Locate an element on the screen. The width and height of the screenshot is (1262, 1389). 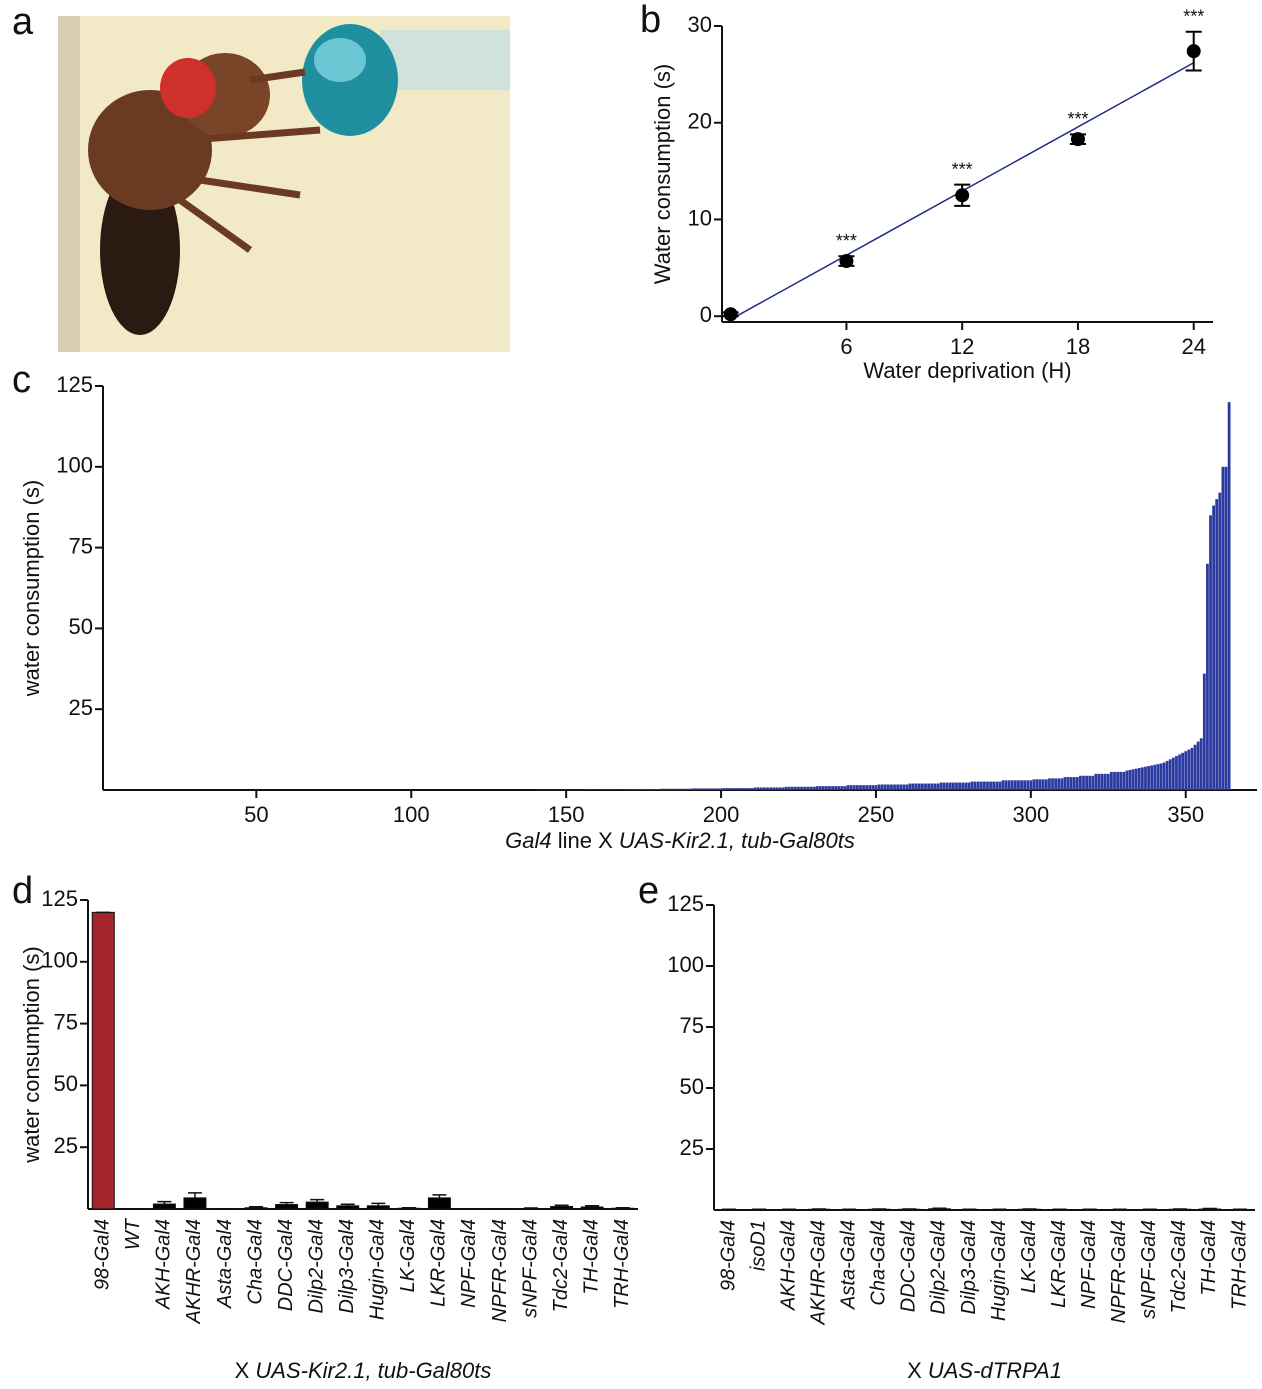
x-tick-label: TRH-Gal4 is located at coordinates (622, 1264).